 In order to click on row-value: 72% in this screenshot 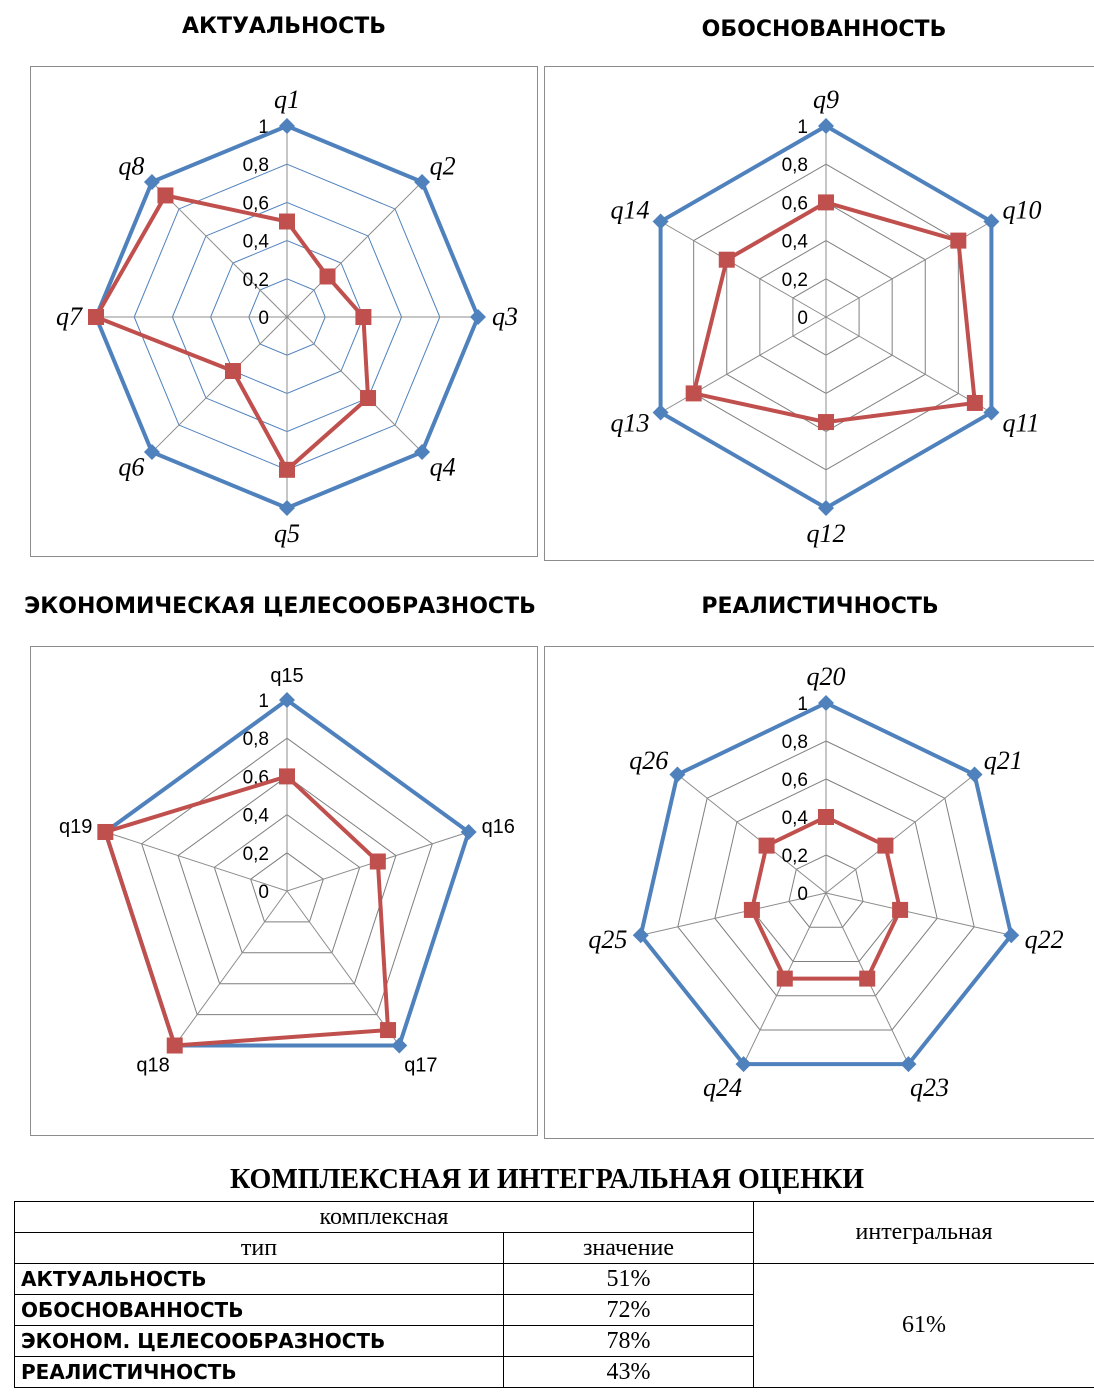, I will do `click(628, 1310)`.